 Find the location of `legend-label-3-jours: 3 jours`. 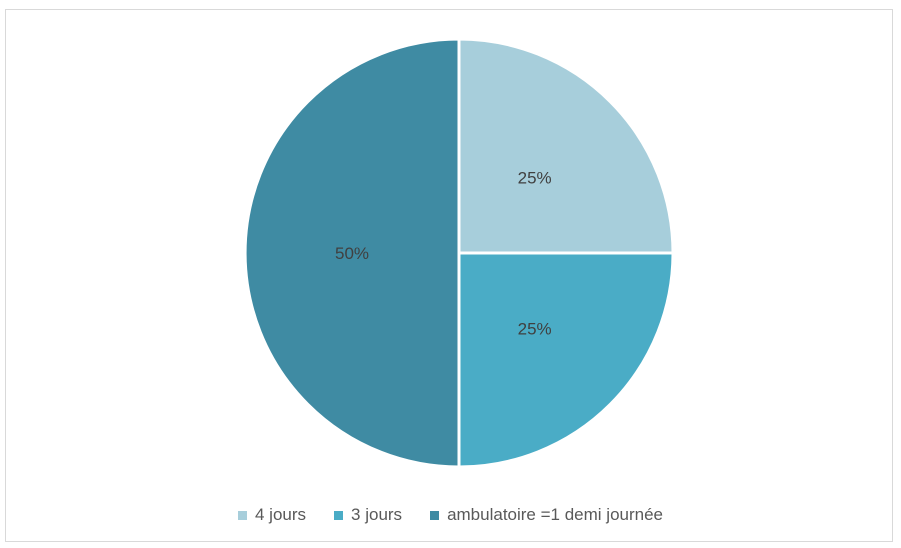

legend-label-3-jours: 3 jours is located at coordinates (377, 514).